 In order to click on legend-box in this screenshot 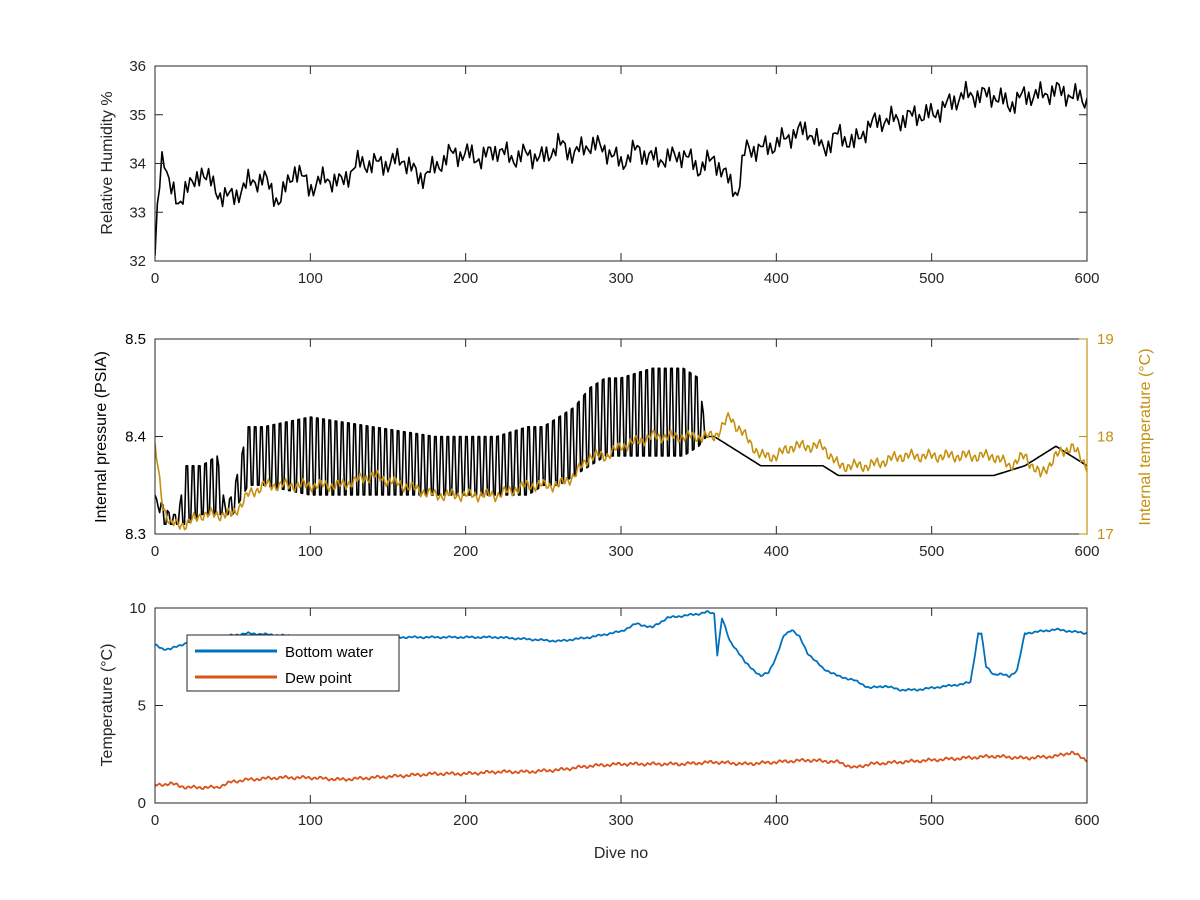, I will do `click(293, 663)`.